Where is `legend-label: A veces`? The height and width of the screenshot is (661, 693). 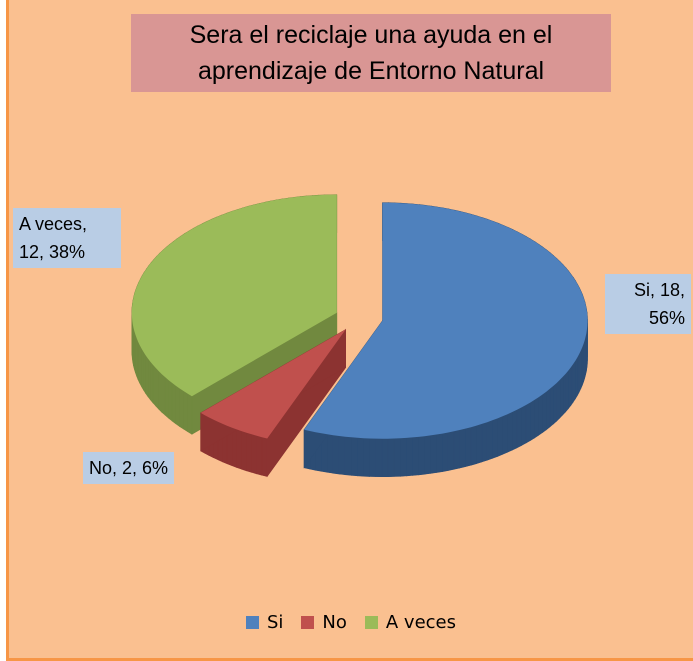 legend-label: A veces is located at coordinates (421, 622).